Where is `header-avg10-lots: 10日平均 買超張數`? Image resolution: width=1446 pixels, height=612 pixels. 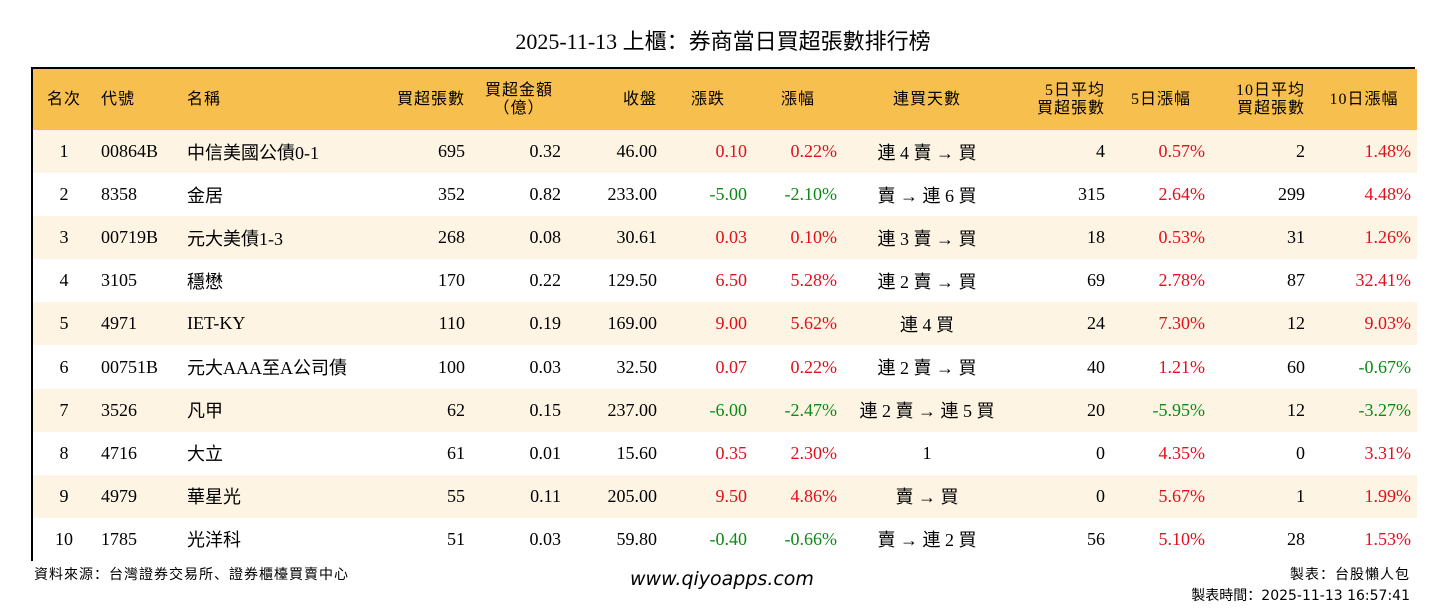
header-avg10-lots: 10日平均 買超張數 is located at coordinates (1261, 99).